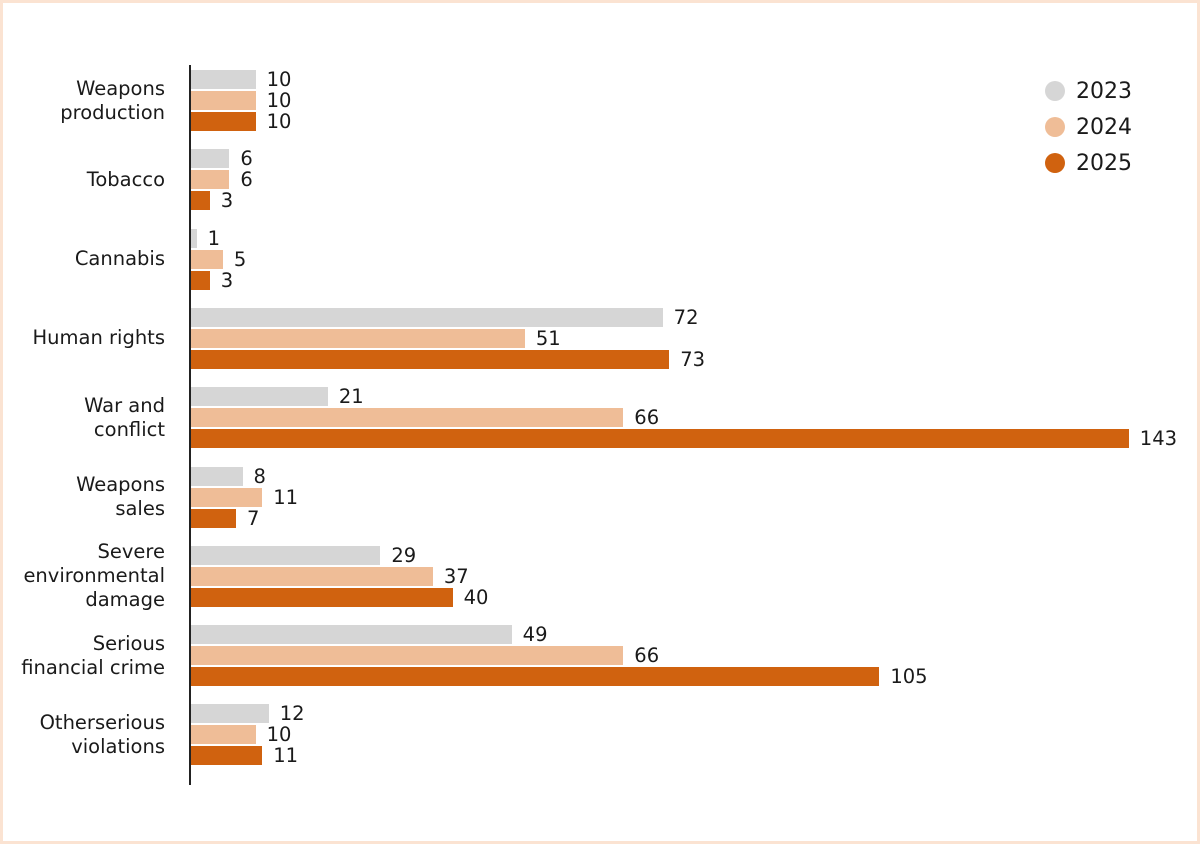 Image resolution: width=1200 pixels, height=844 pixels. I want to click on category-label-line: violations, so click(118, 746).